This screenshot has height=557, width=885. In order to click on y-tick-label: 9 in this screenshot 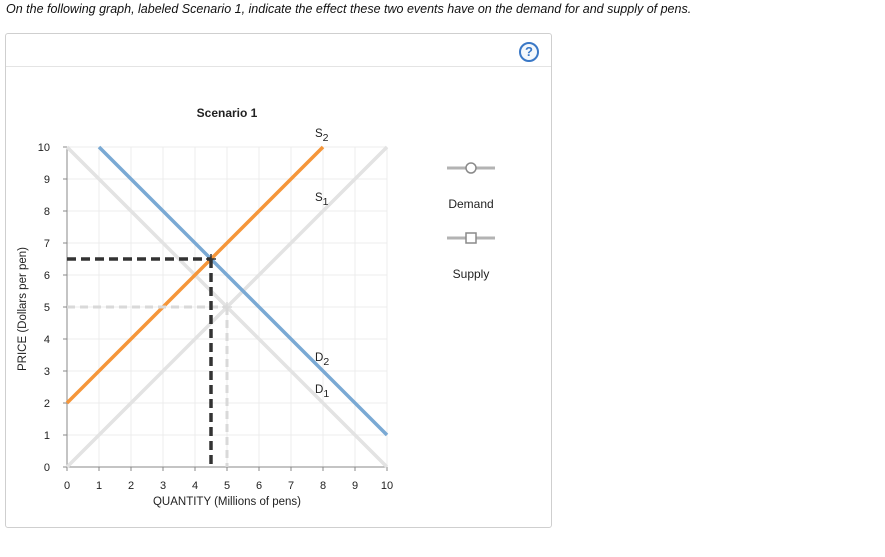, I will do `click(47, 180)`.